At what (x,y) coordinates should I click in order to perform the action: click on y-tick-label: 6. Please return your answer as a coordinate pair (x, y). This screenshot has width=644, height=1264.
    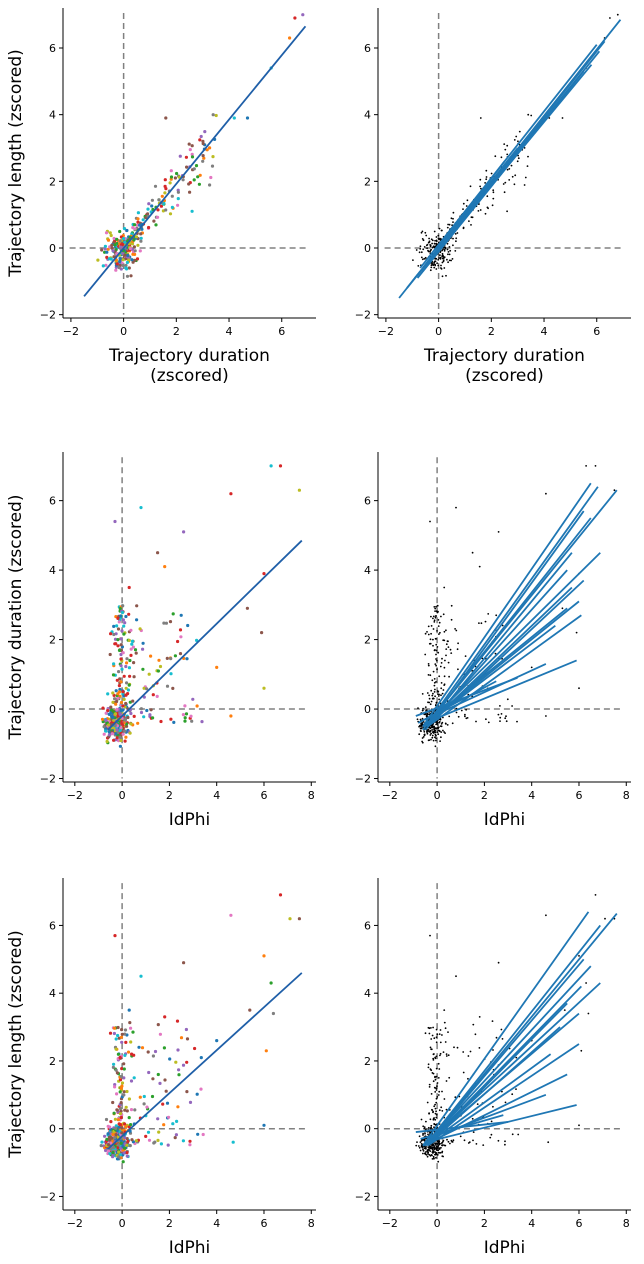
    Looking at the image, I should click on (52, 48).